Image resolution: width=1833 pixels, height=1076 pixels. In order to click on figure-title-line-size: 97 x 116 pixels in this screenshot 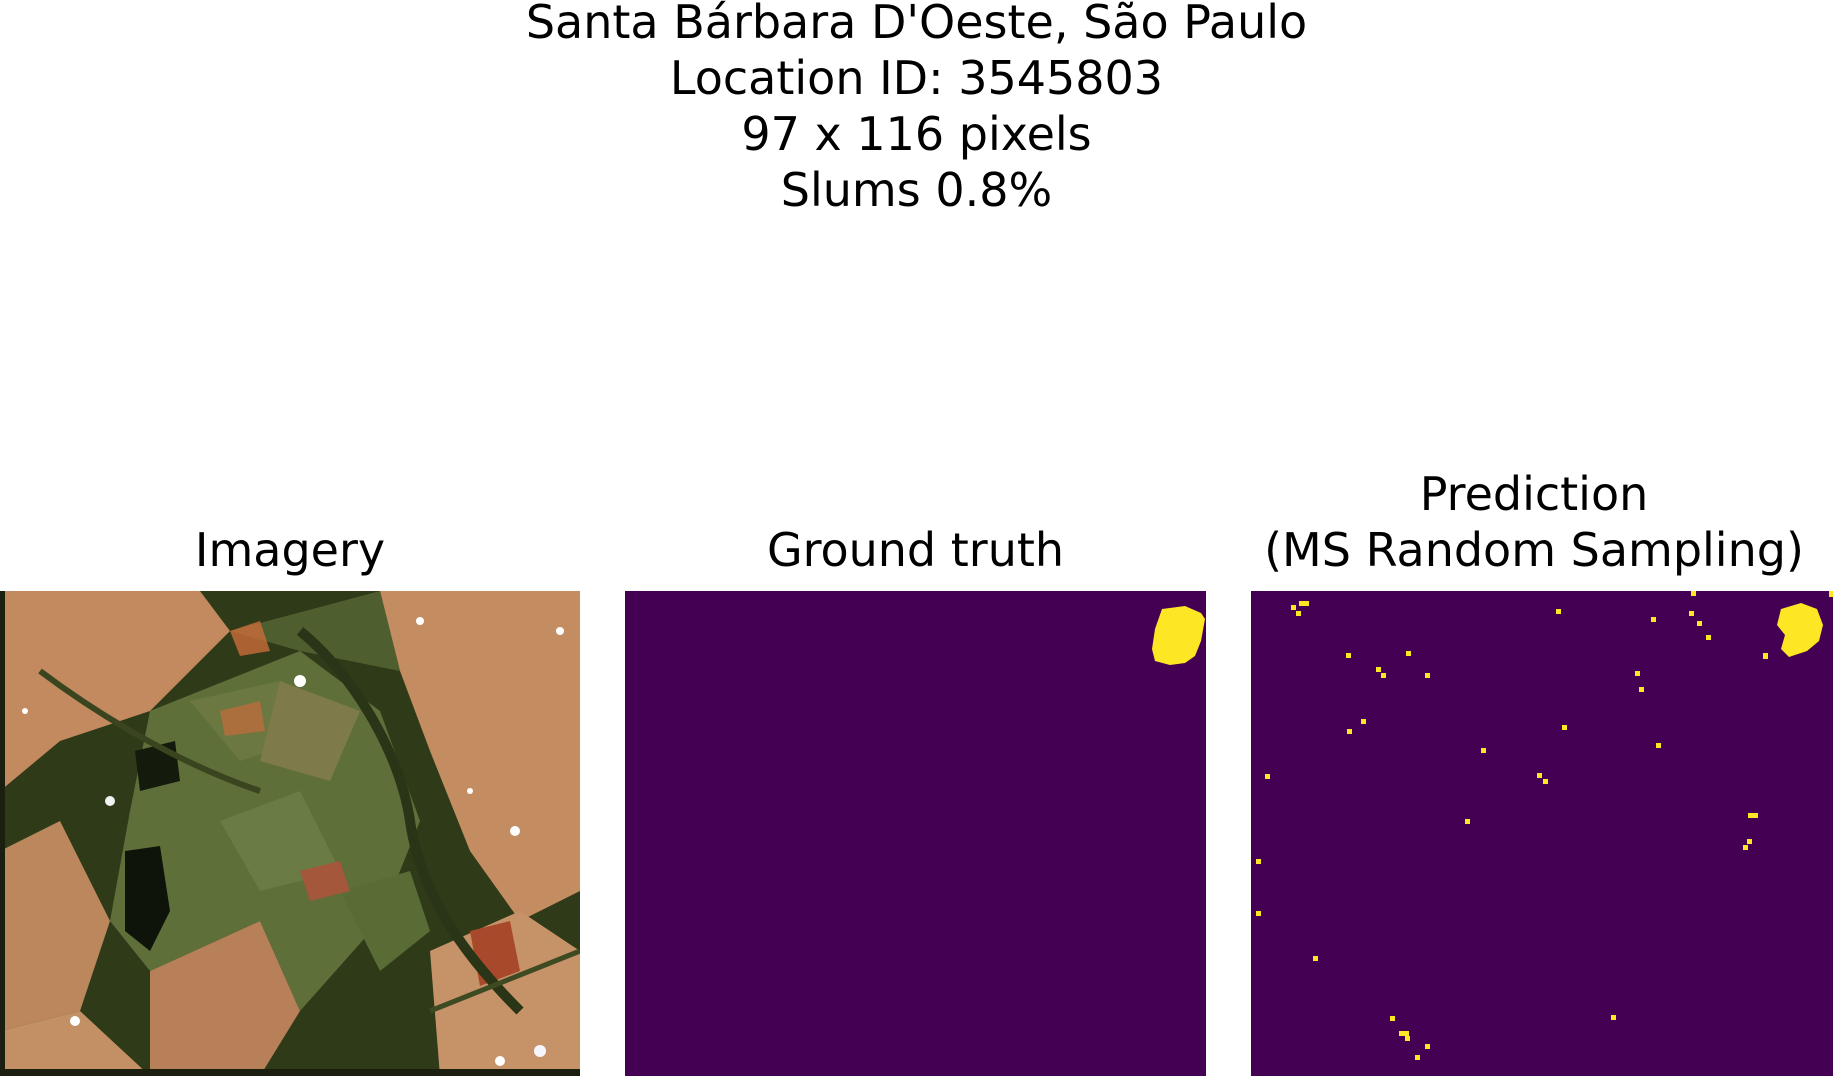, I will do `click(916, 134)`.